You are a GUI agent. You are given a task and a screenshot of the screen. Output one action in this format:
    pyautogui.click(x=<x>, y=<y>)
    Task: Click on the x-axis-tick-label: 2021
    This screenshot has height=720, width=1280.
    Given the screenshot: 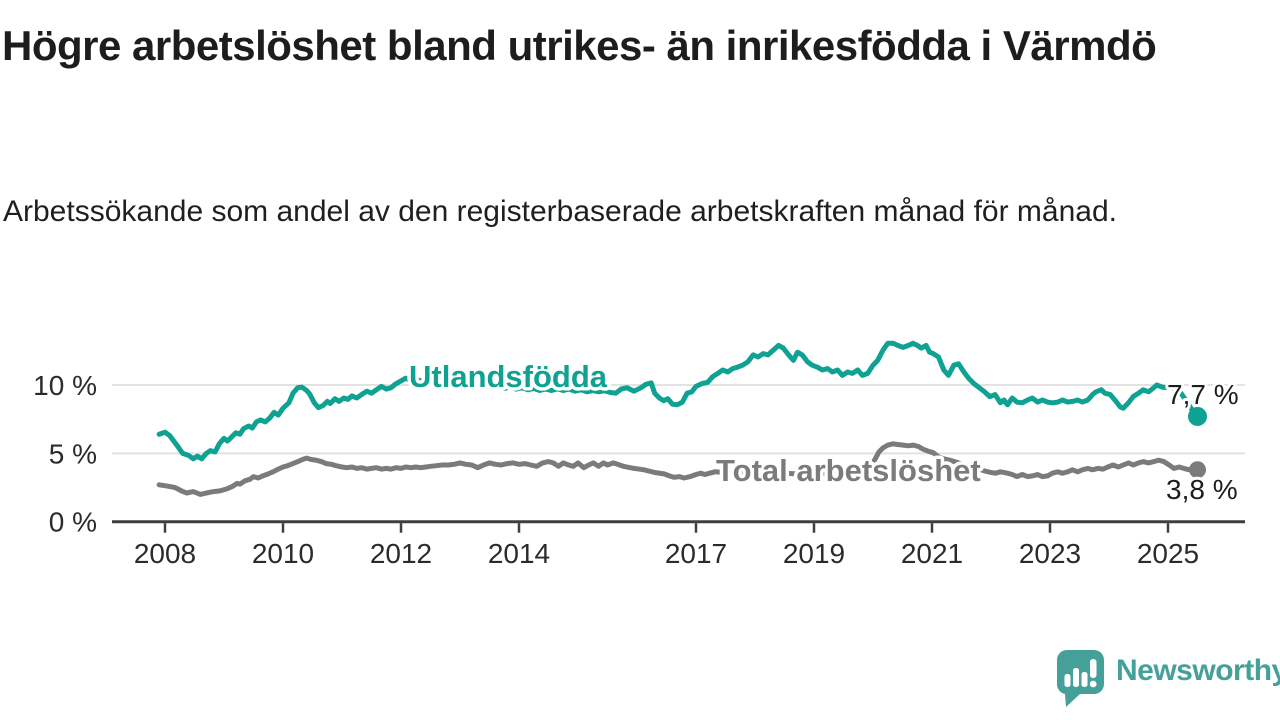 What is the action you would take?
    pyautogui.click(x=932, y=553)
    